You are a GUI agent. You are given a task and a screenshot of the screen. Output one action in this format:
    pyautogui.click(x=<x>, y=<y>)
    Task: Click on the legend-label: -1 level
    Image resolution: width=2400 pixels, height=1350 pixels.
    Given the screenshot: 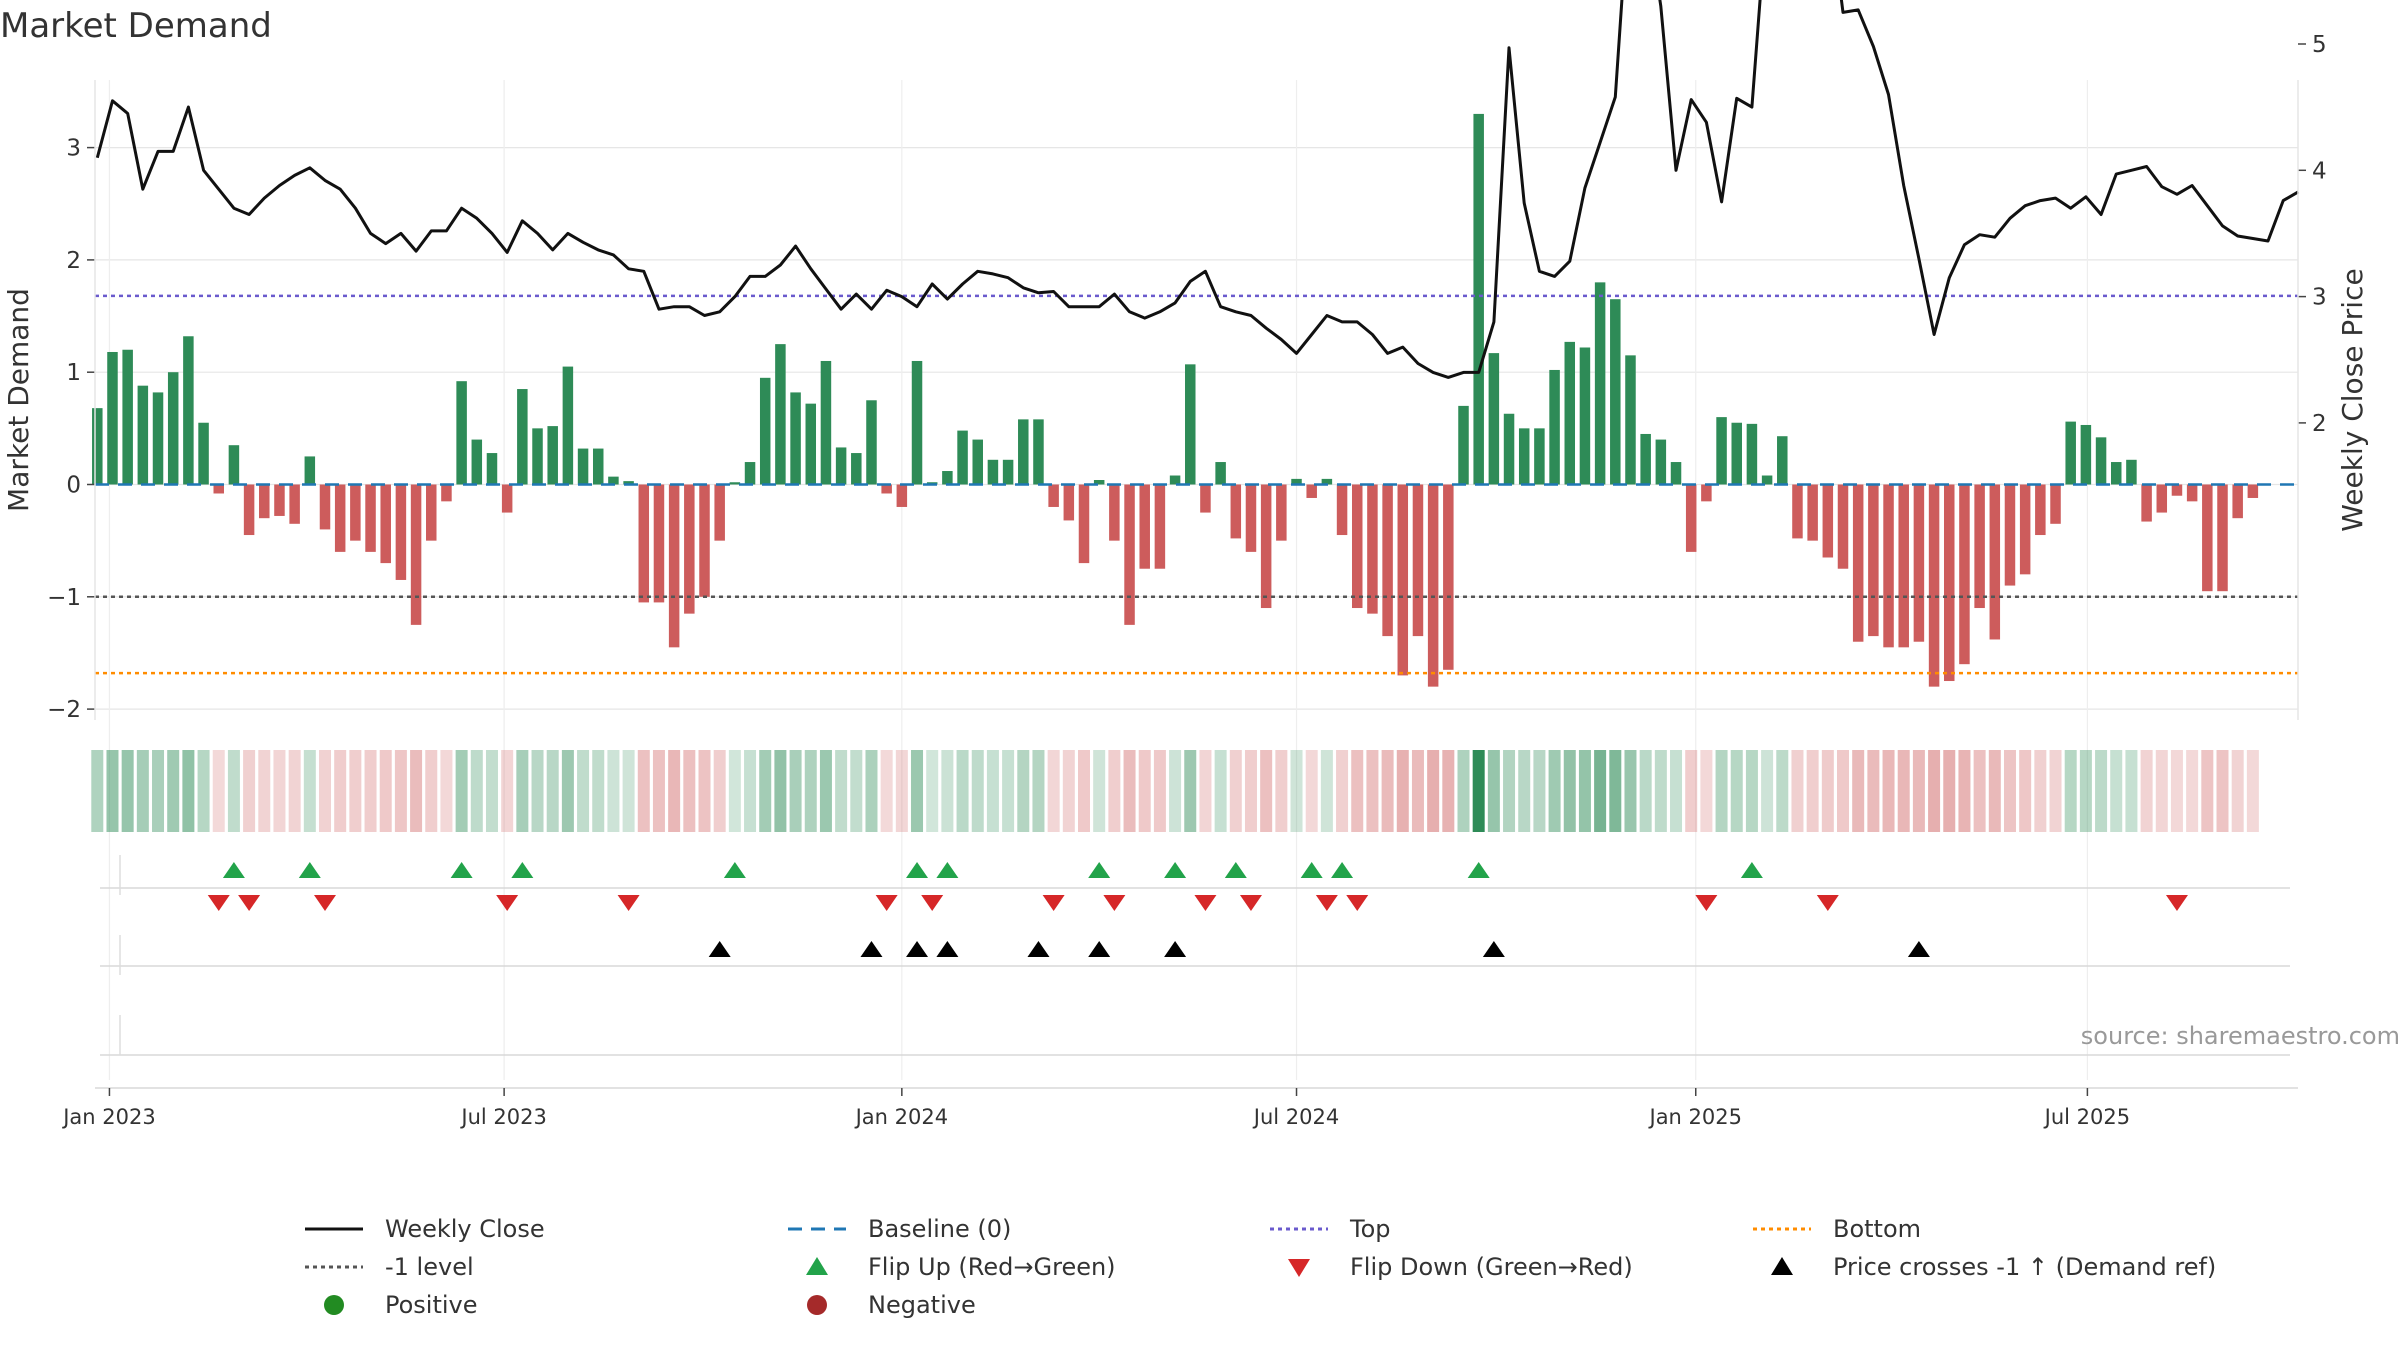 What is the action you would take?
    pyautogui.click(x=429, y=1267)
    